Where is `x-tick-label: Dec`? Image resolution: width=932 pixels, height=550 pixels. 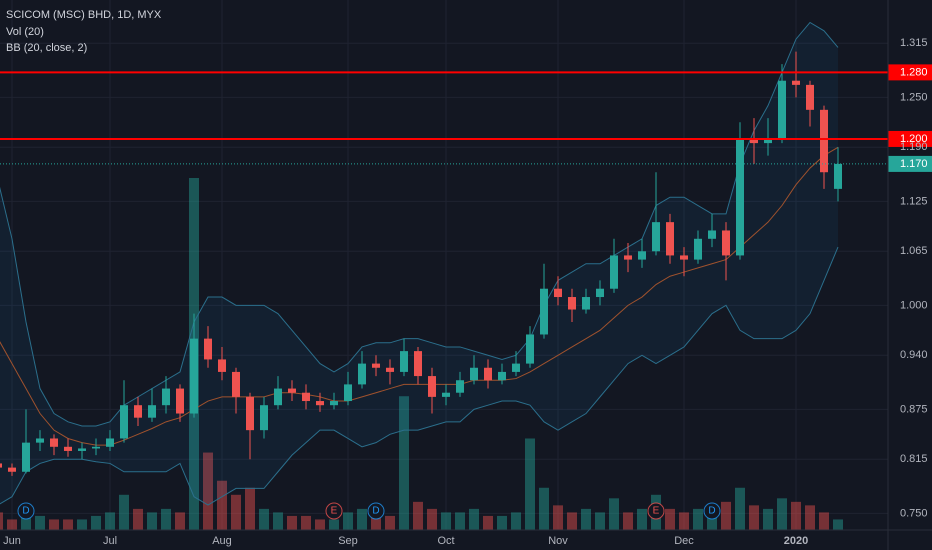
x-tick-label: Dec is located at coordinates (684, 541).